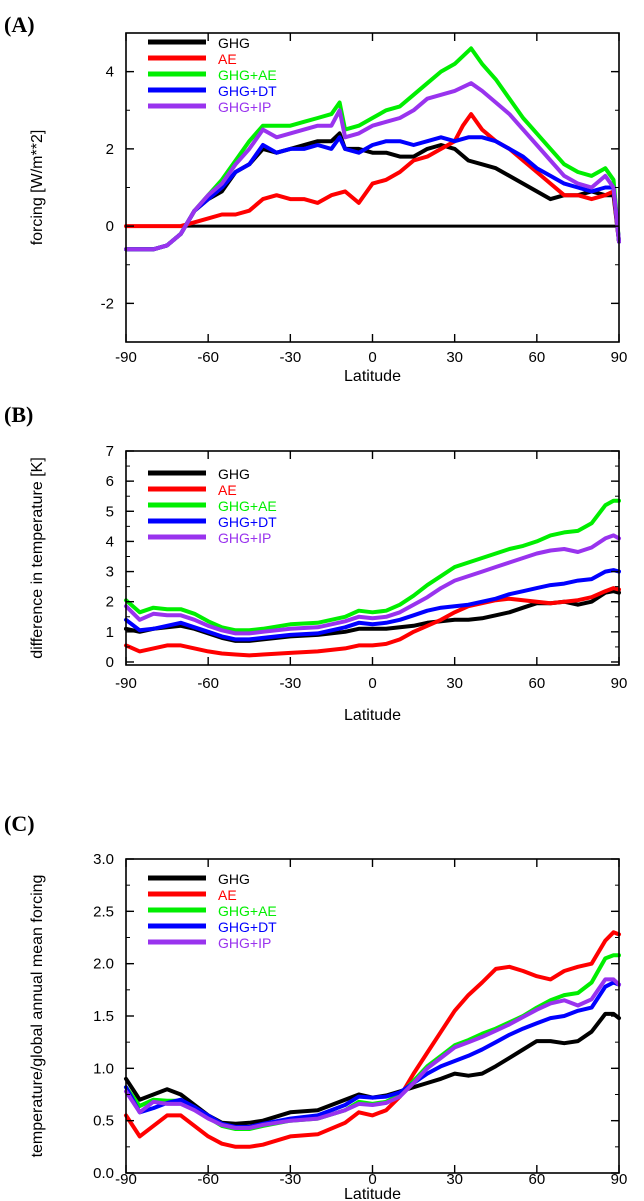 The width and height of the screenshot is (644, 1201). What do you see at coordinates (37, 1016) in the screenshot?
I see `y-axis-label: temperature/global annual mean forcing` at bounding box center [37, 1016].